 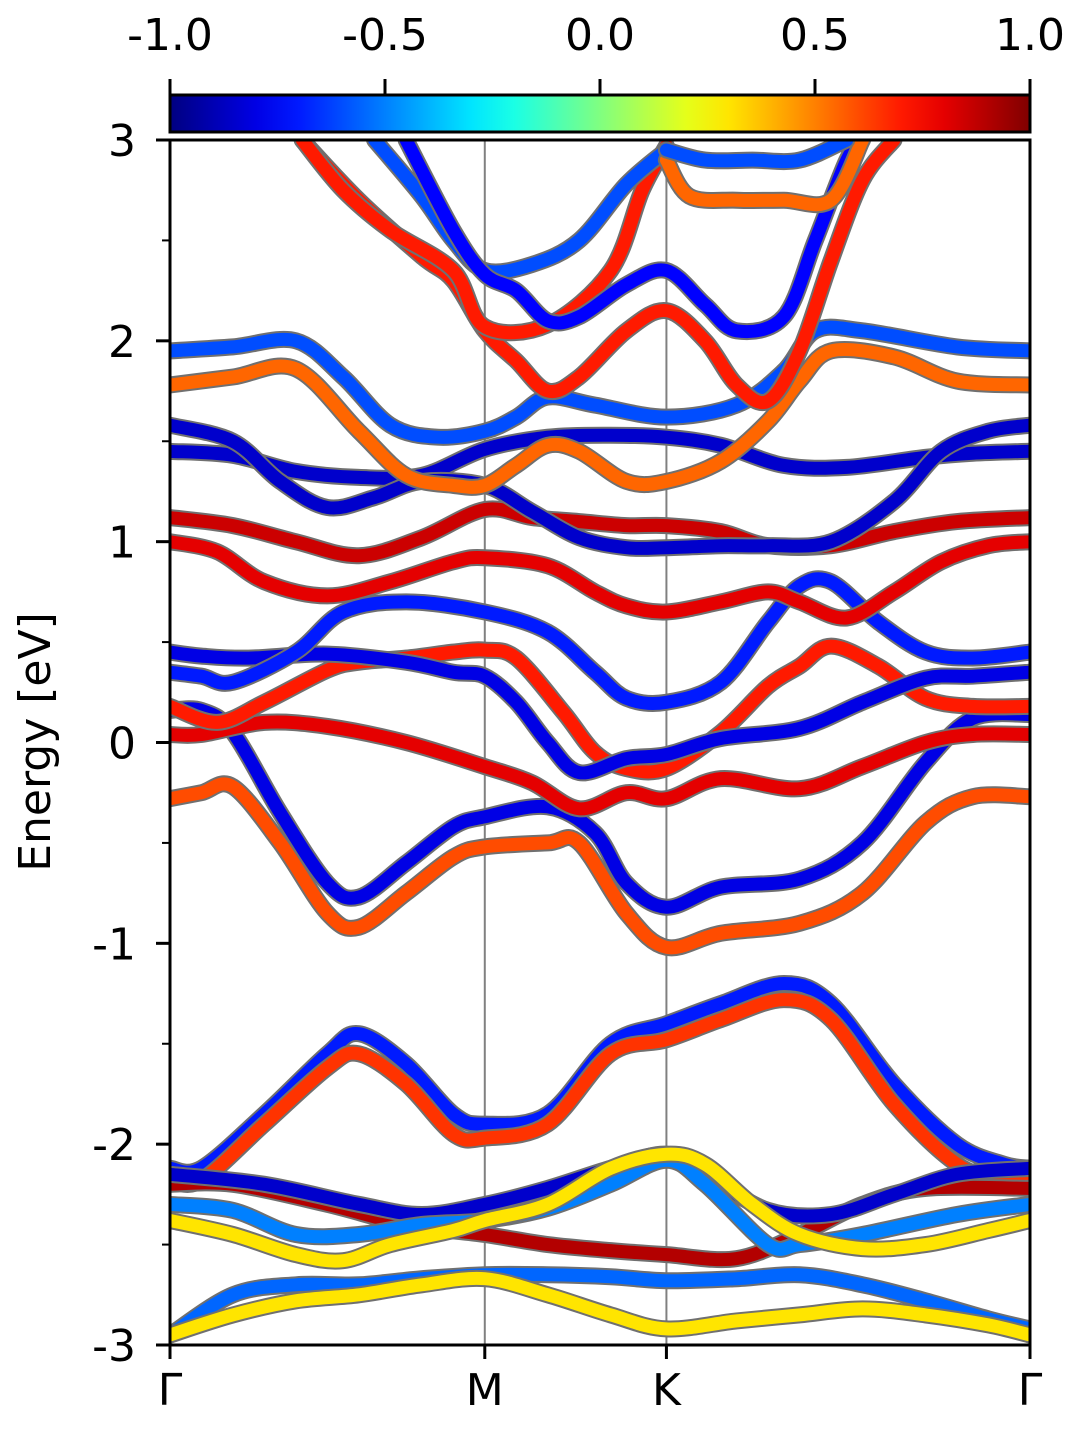 What do you see at coordinates (667, 1390) in the screenshot?
I see `x-tick-label: K` at bounding box center [667, 1390].